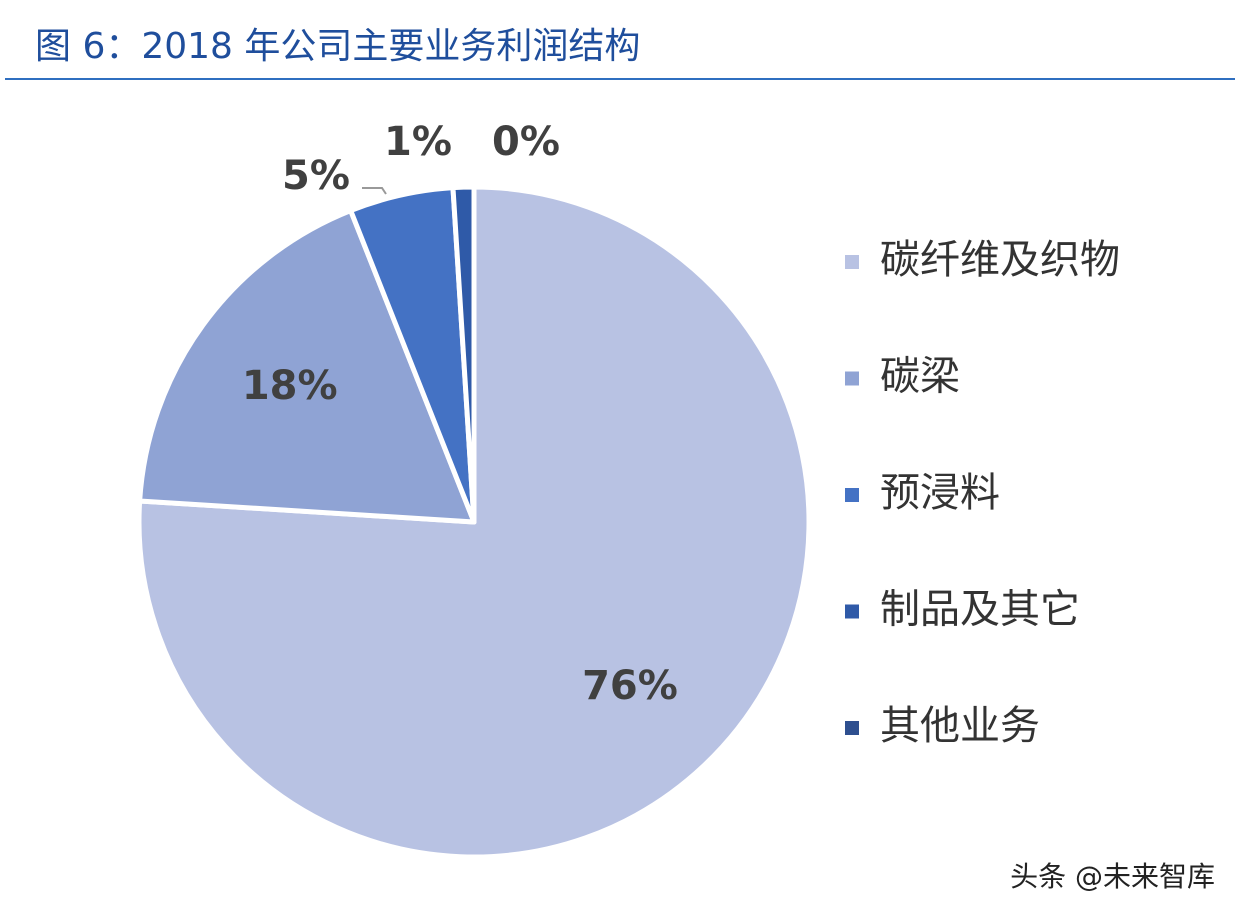 The height and width of the screenshot is (920, 1240). I want to click on data-label: 76%, so click(630, 686).